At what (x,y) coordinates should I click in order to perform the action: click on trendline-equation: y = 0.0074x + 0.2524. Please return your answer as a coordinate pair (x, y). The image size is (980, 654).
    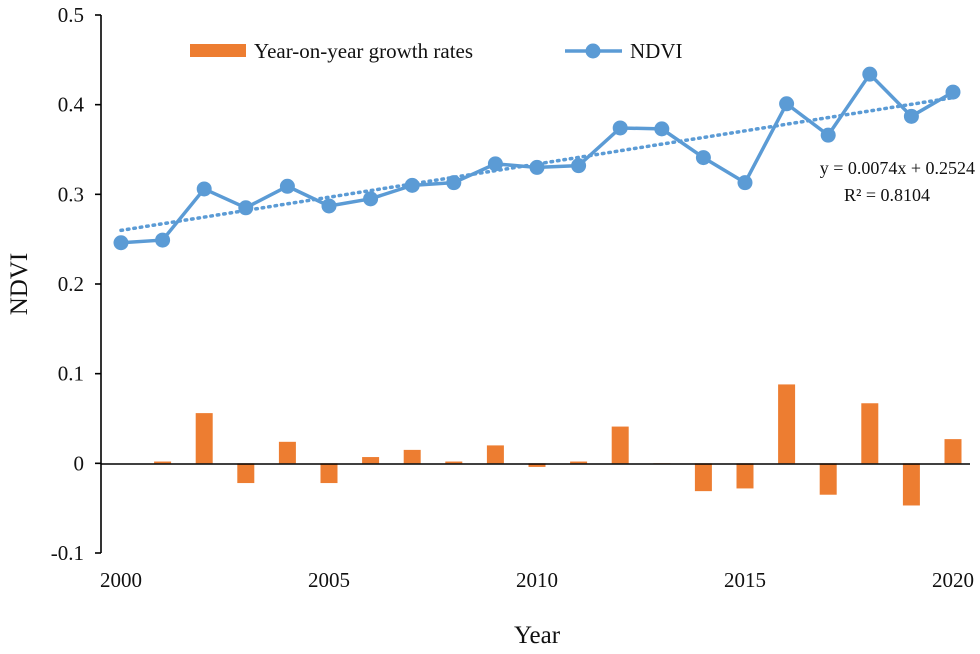
    Looking at the image, I should click on (897, 168).